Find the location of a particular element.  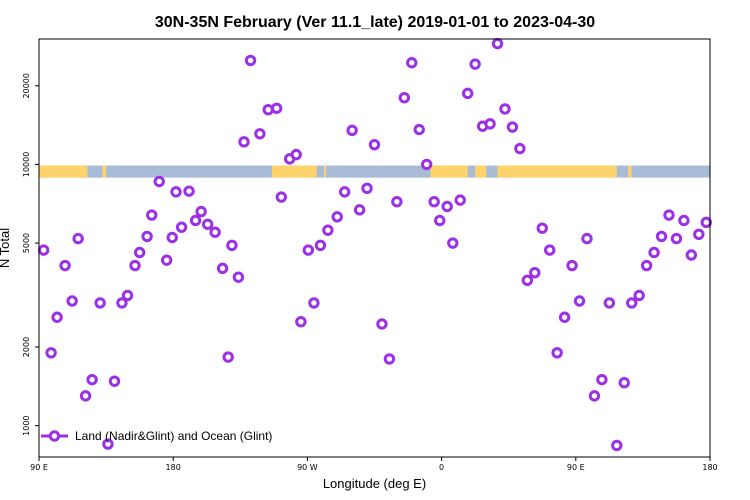

legend-label: Land (Nadir&Glint) and Ocean (Glint) is located at coordinates (173, 436).